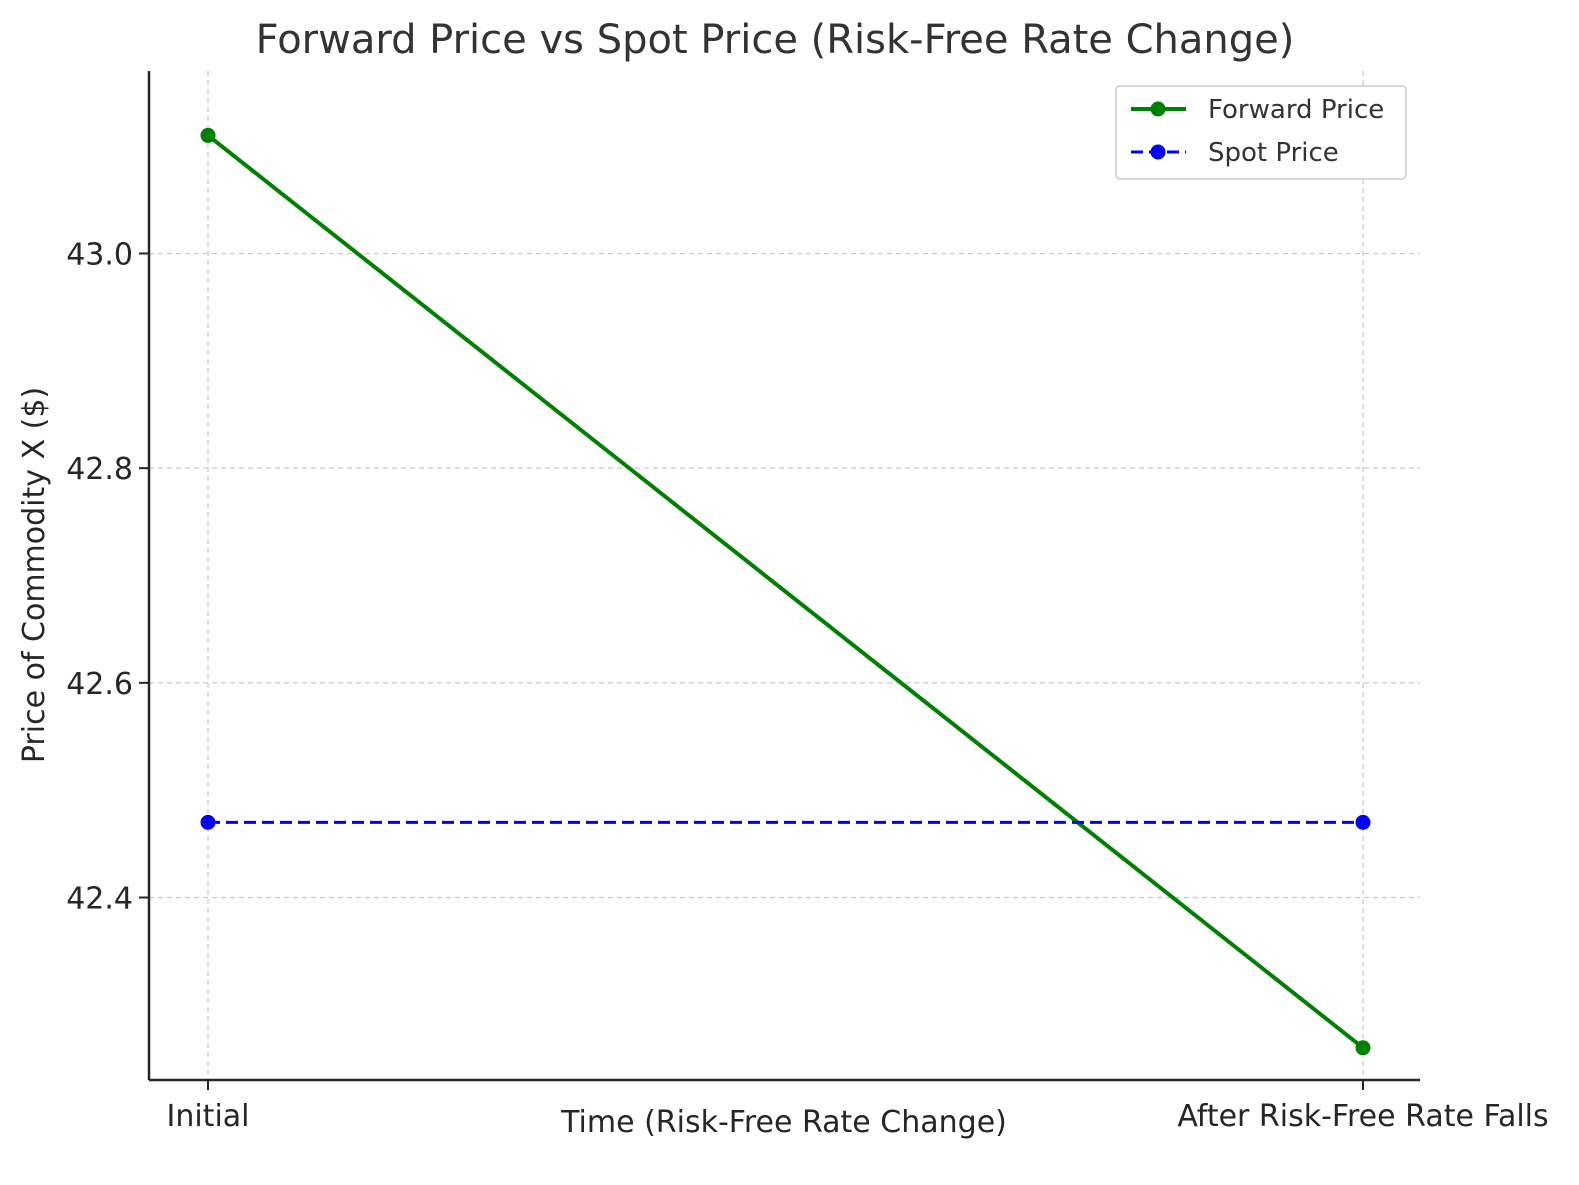 This screenshot has height=1185, width=1579. What do you see at coordinates (99, 254) in the screenshot?
I see `y-tick-label: 43.0` at bounding box center [99, 254].